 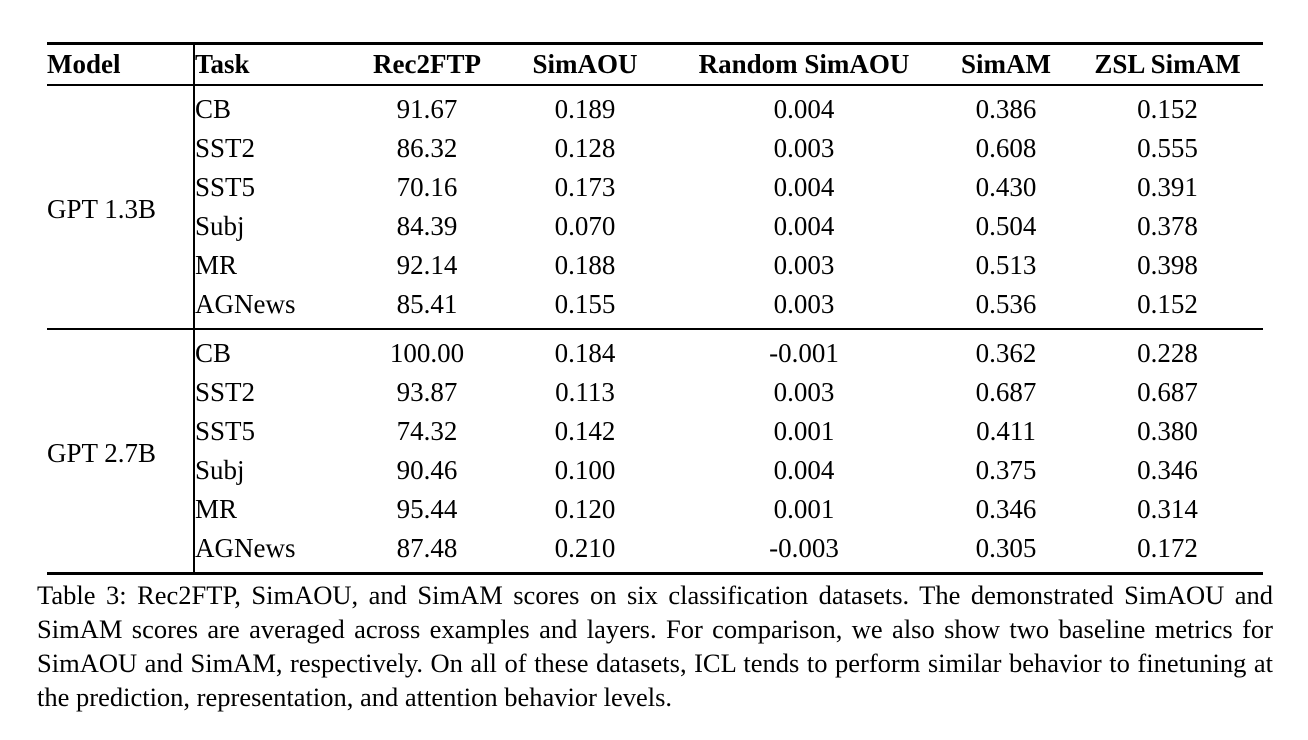 What do you see at coordinates (1167, 353) in the screenshot?
I see `value-cell: 0.228` at bounding box center [1167, 353].